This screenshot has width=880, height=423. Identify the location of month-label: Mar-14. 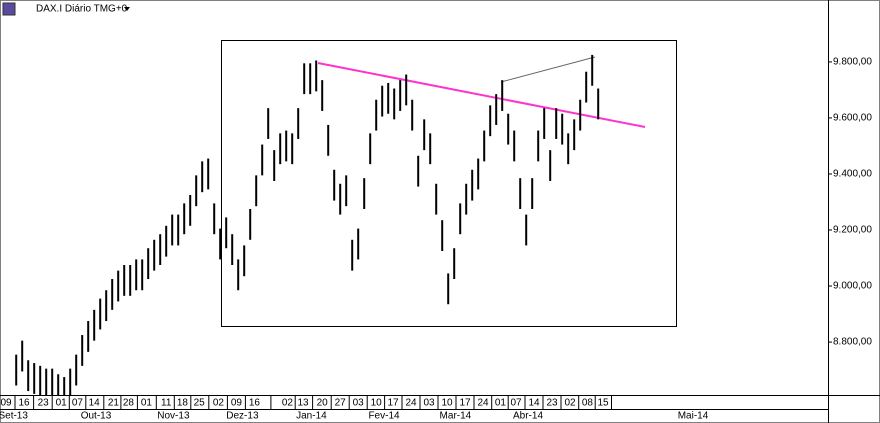
(456, 416).